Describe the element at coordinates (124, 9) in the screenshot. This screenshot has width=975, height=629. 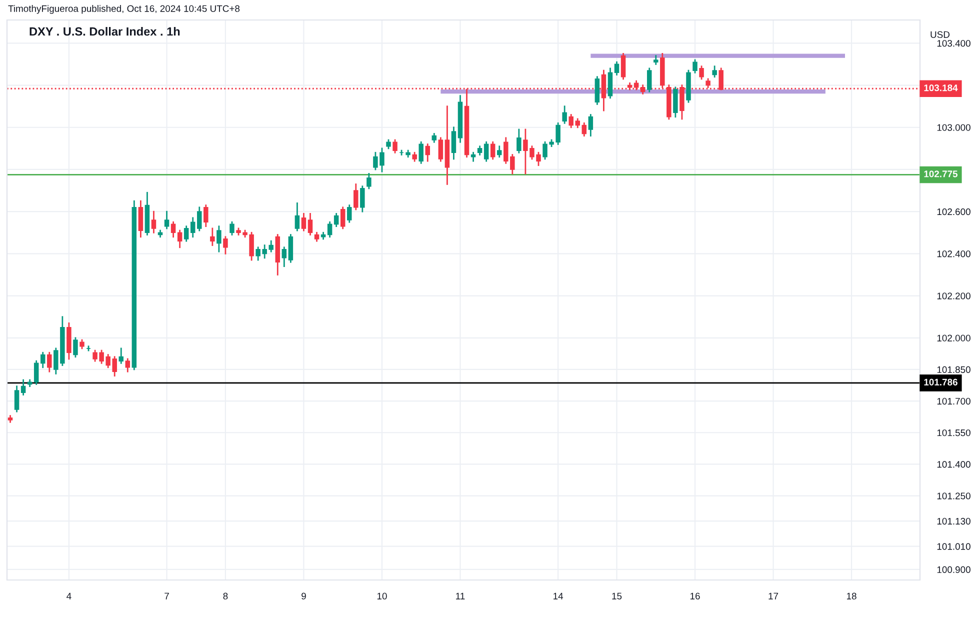
I see `text: TimothyFigueroa published, Oct 16, 2024 10:45 UTC+8` at that location.